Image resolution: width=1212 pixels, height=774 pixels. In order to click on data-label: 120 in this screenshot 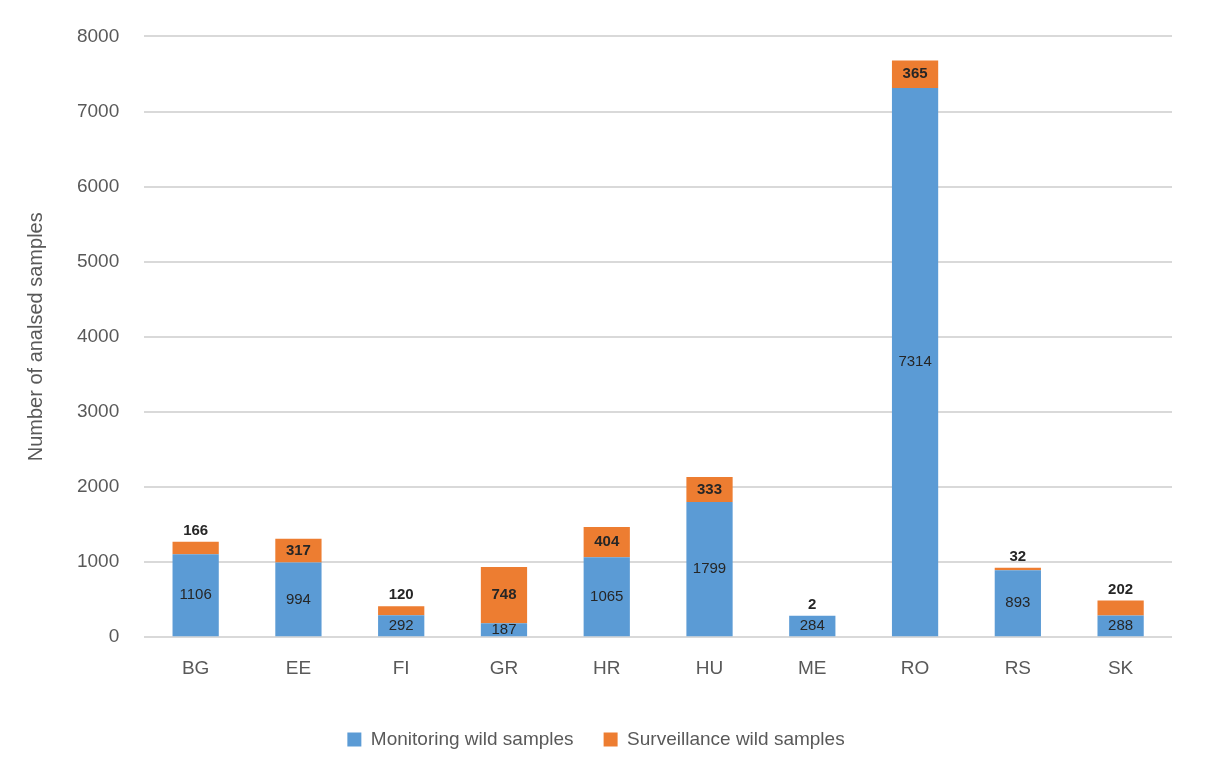, I will do `click(401, 594)`.